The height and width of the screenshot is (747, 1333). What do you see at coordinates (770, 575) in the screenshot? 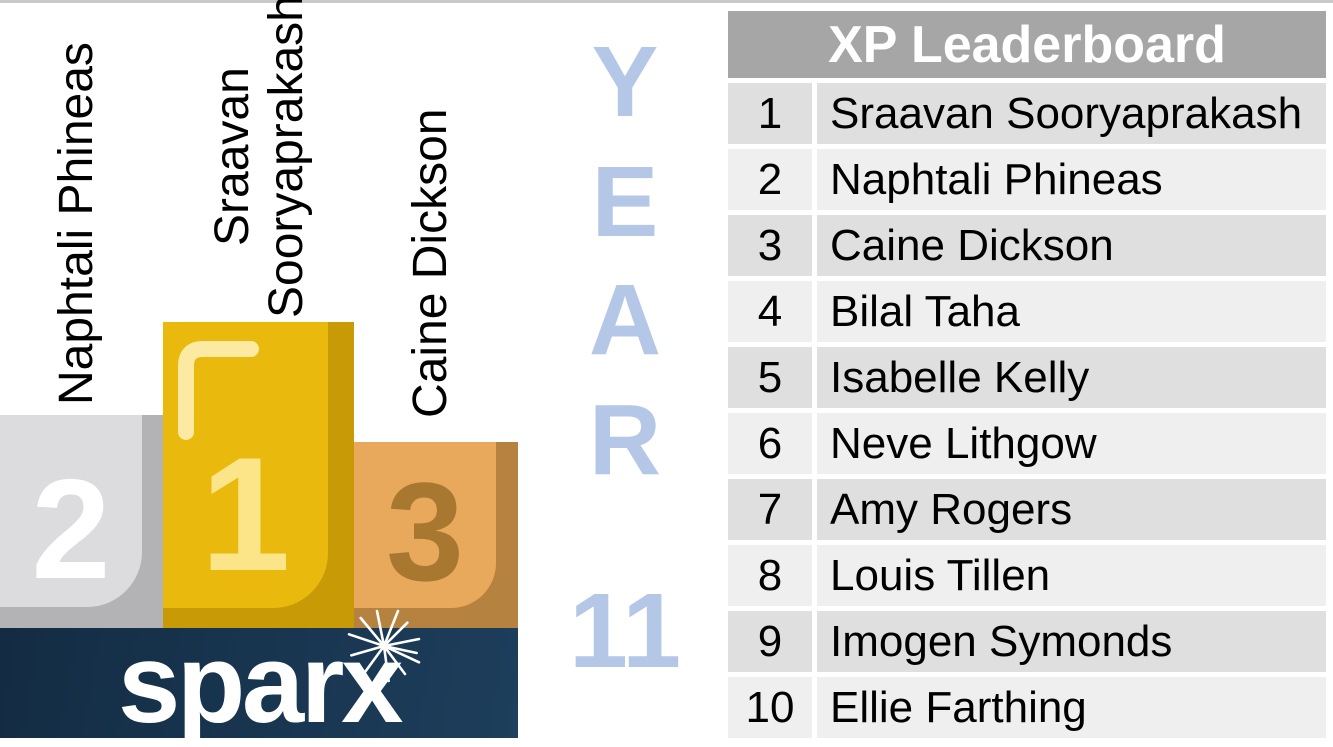
I see `rank-cell: 8` at bounding box center [770, 575].